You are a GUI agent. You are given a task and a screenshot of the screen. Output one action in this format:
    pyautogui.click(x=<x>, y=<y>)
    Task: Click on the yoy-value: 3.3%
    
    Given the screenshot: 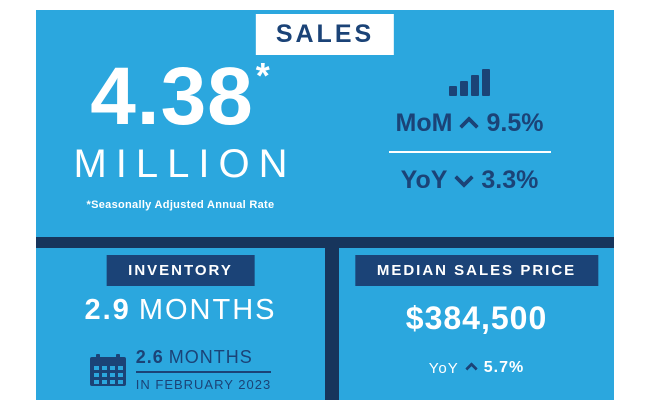 What is the action you would take?
    pyautogui.click(x=510, y=180)
    